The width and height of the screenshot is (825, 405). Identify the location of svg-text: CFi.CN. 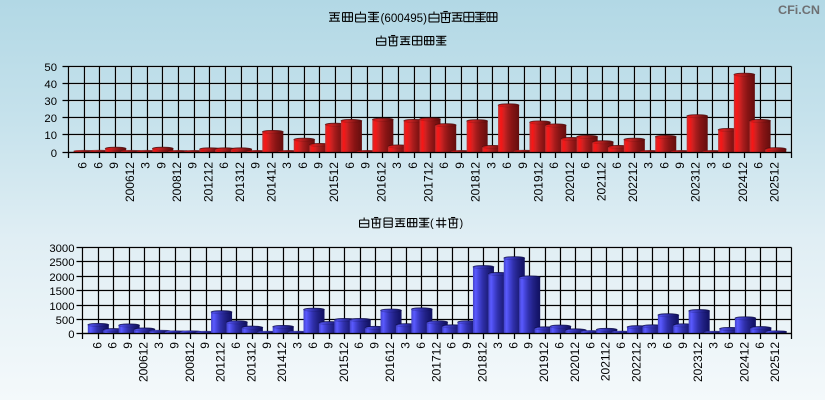
(799, 11).